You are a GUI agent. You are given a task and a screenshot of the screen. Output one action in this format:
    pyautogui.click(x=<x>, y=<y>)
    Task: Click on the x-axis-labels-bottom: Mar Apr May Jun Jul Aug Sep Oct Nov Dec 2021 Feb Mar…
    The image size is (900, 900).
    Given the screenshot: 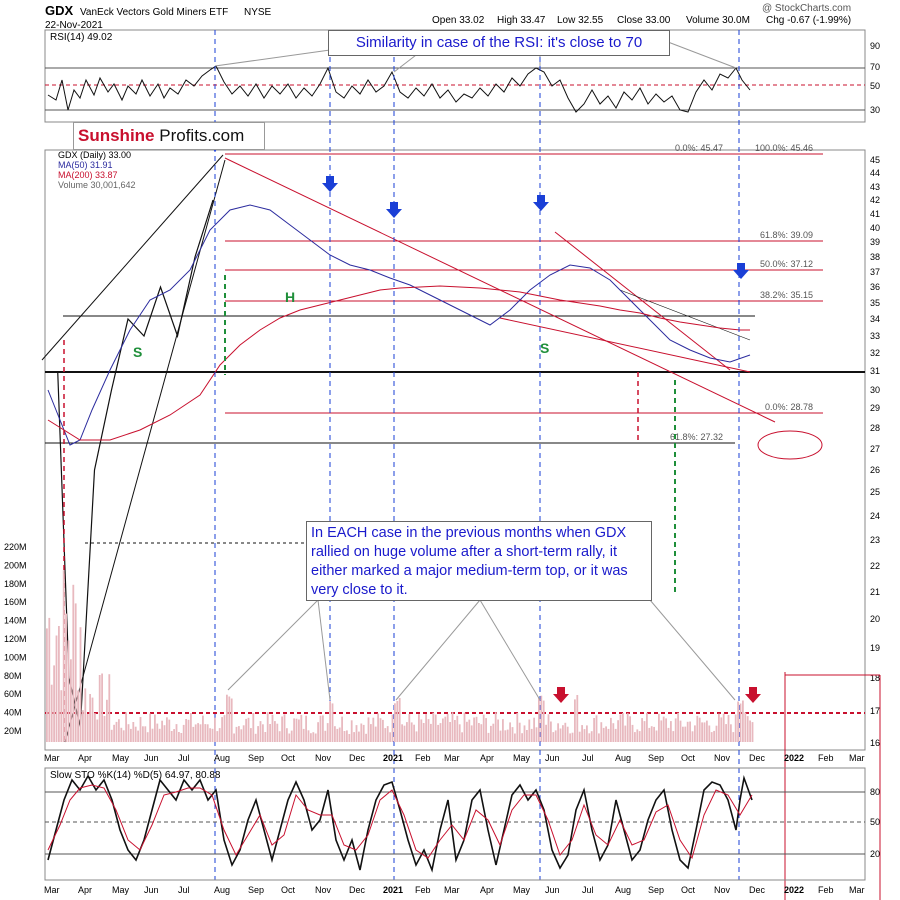 What is the action you would take?
    pyautogui.click(x=454, y=890)
    